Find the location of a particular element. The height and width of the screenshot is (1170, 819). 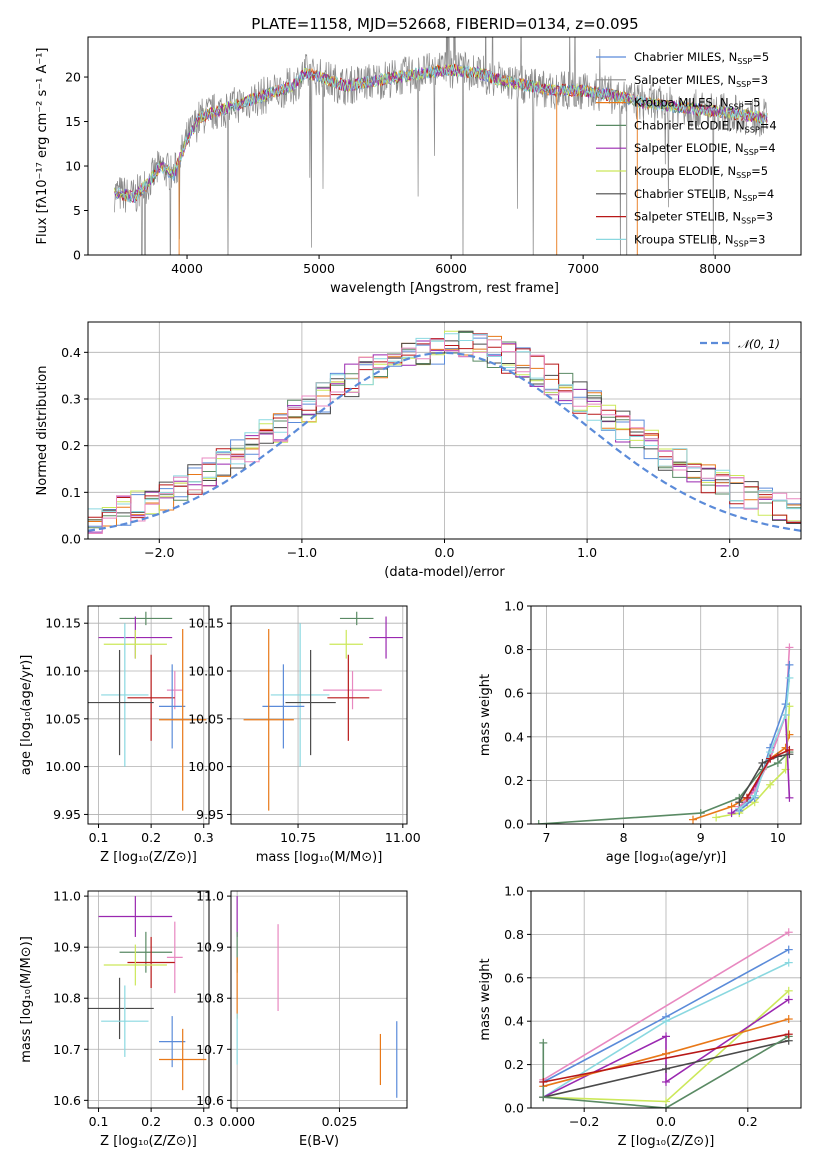

x-tick-label: 8000 is located at coordinates (715, 268).